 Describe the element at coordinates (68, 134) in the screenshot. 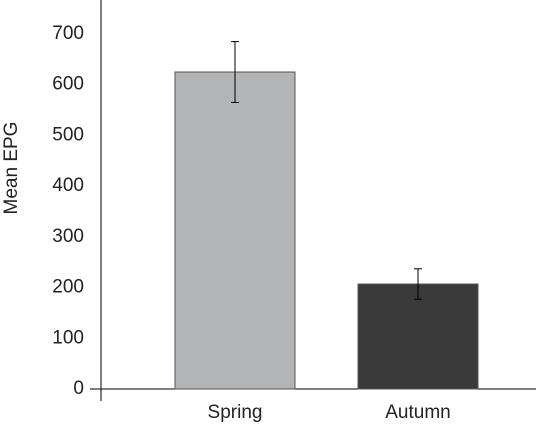

I see `y-tick-label: 500` at that location.